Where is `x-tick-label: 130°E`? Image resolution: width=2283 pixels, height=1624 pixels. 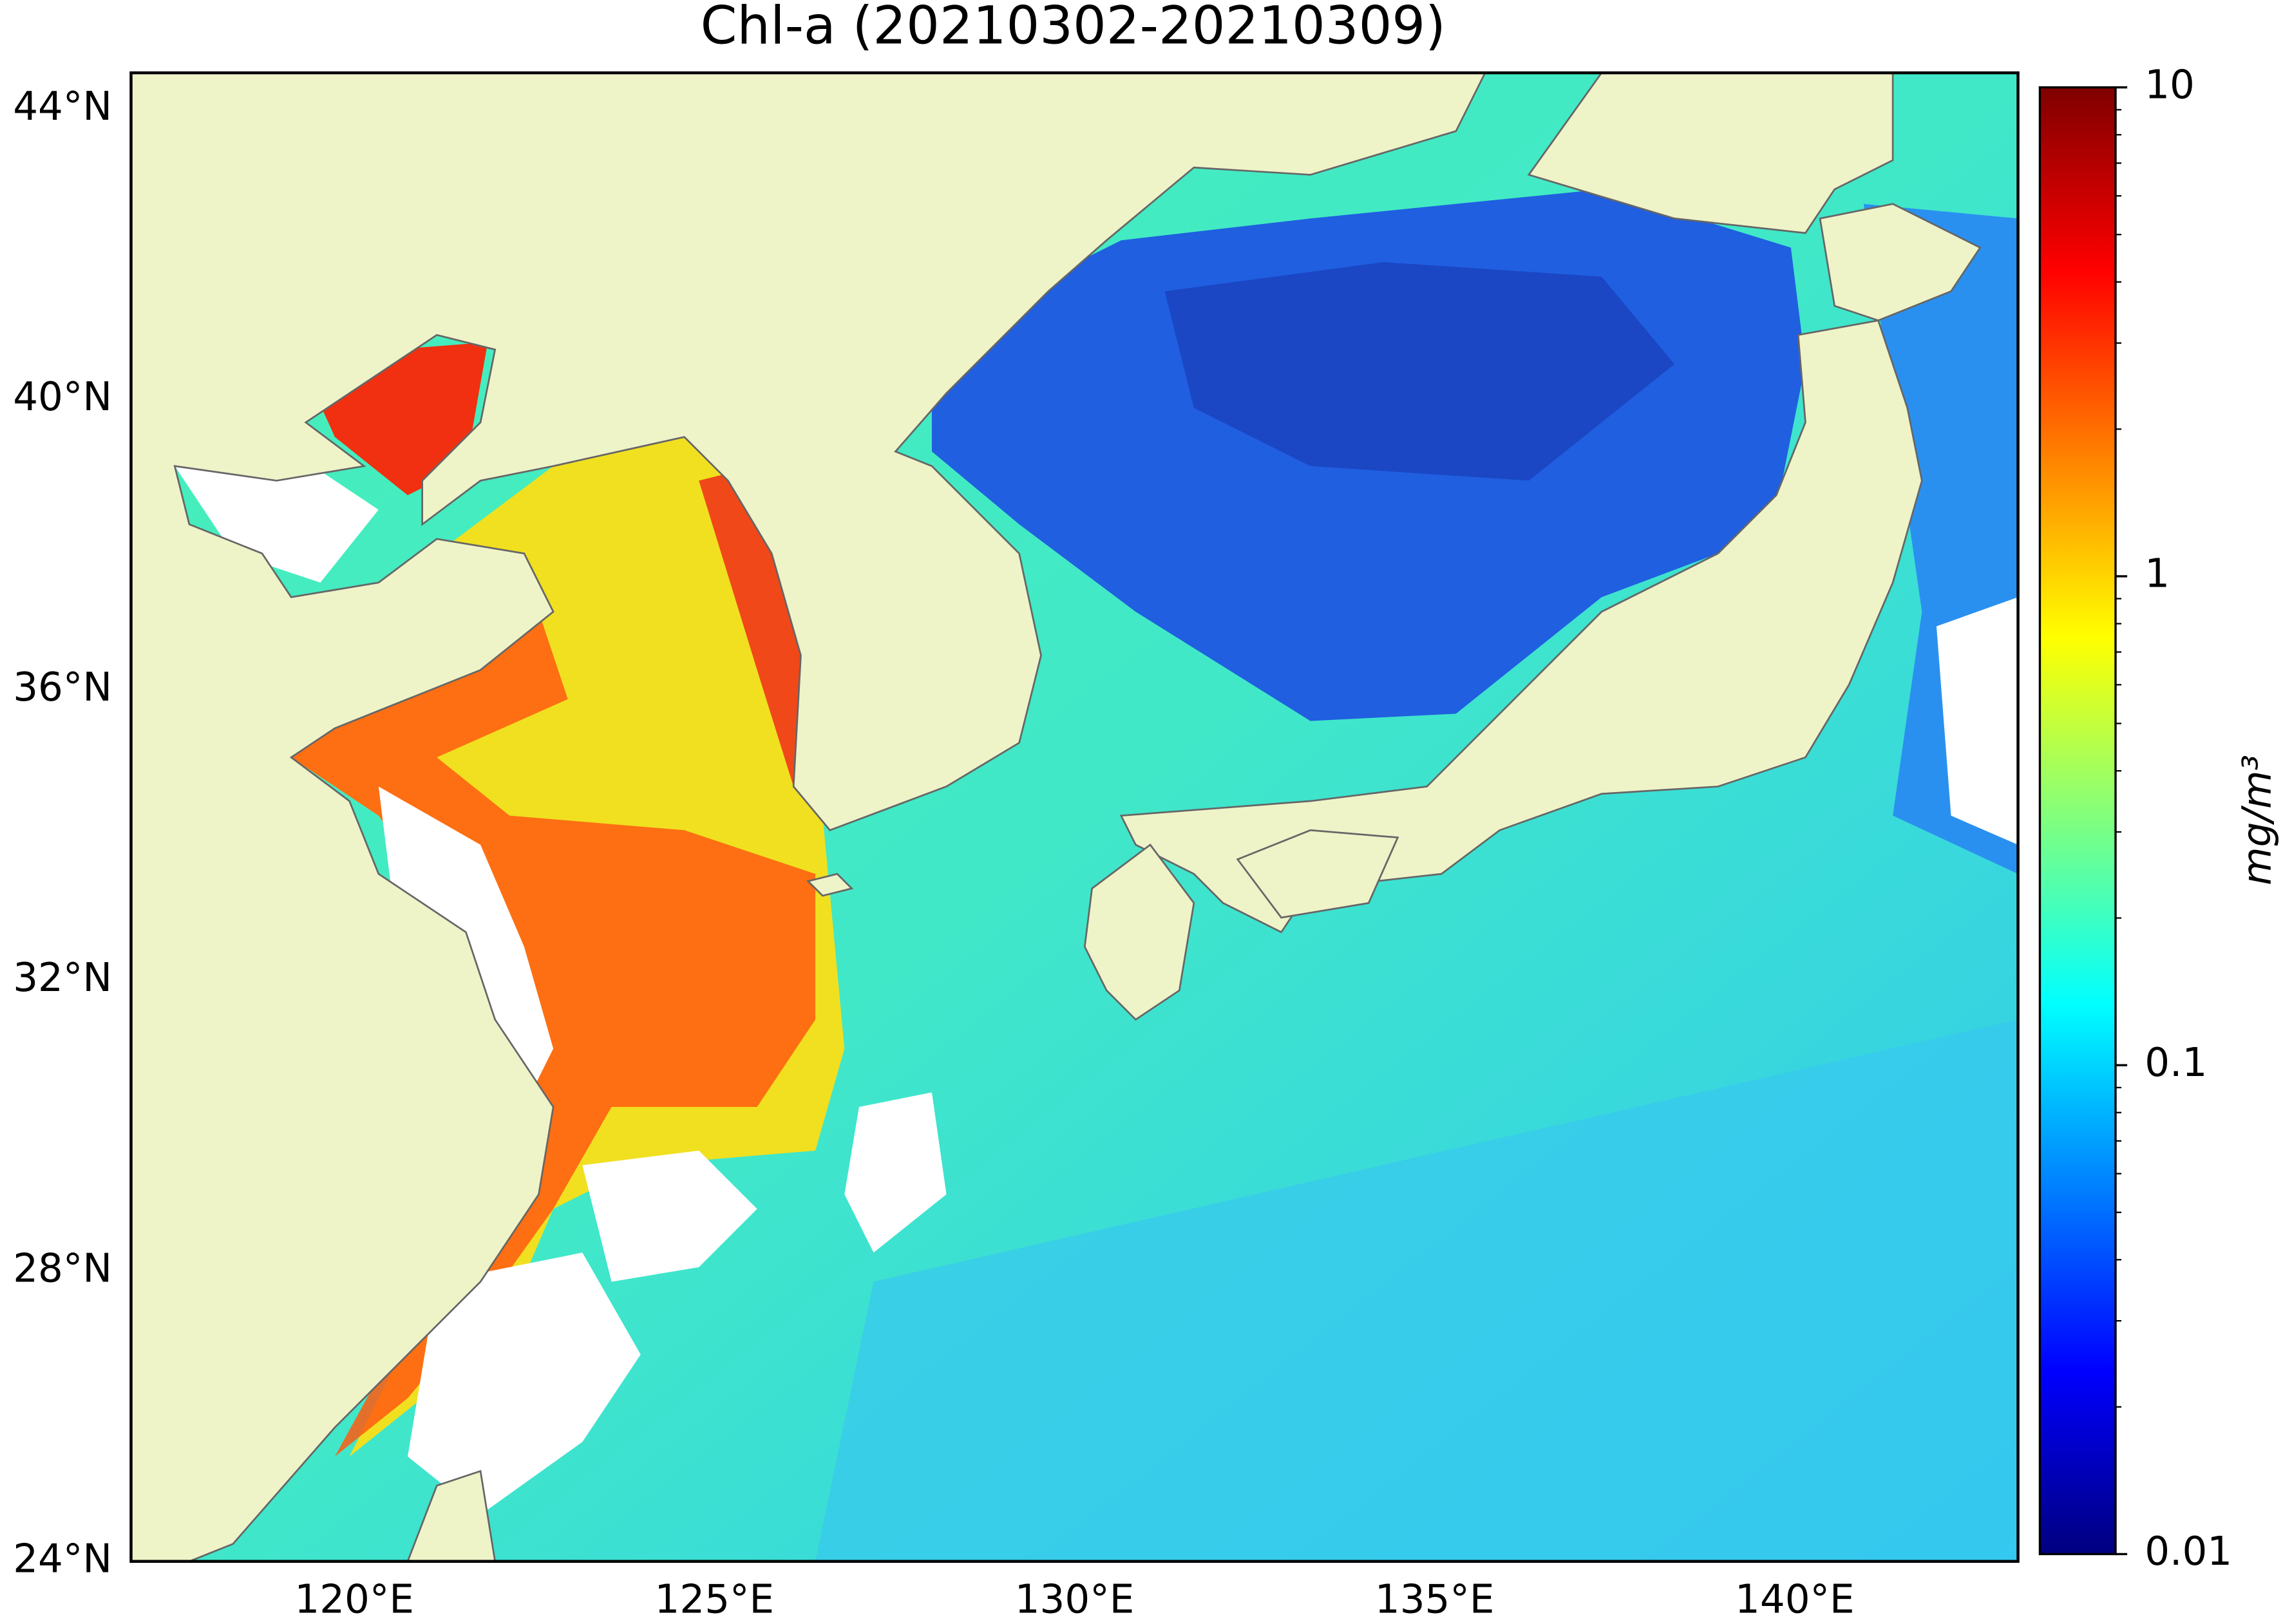
x-tick-label: 130°E is located at coordinates (1075, 1600).